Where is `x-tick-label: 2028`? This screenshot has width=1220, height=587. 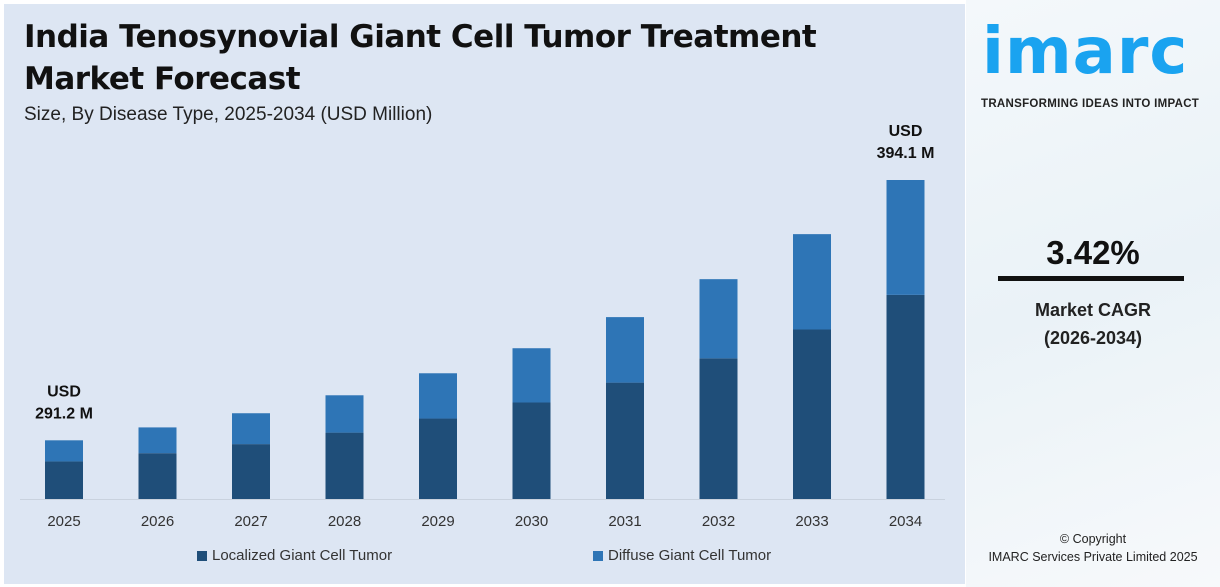 x-tick-label: 2028 is located at coordinates (344, 521).